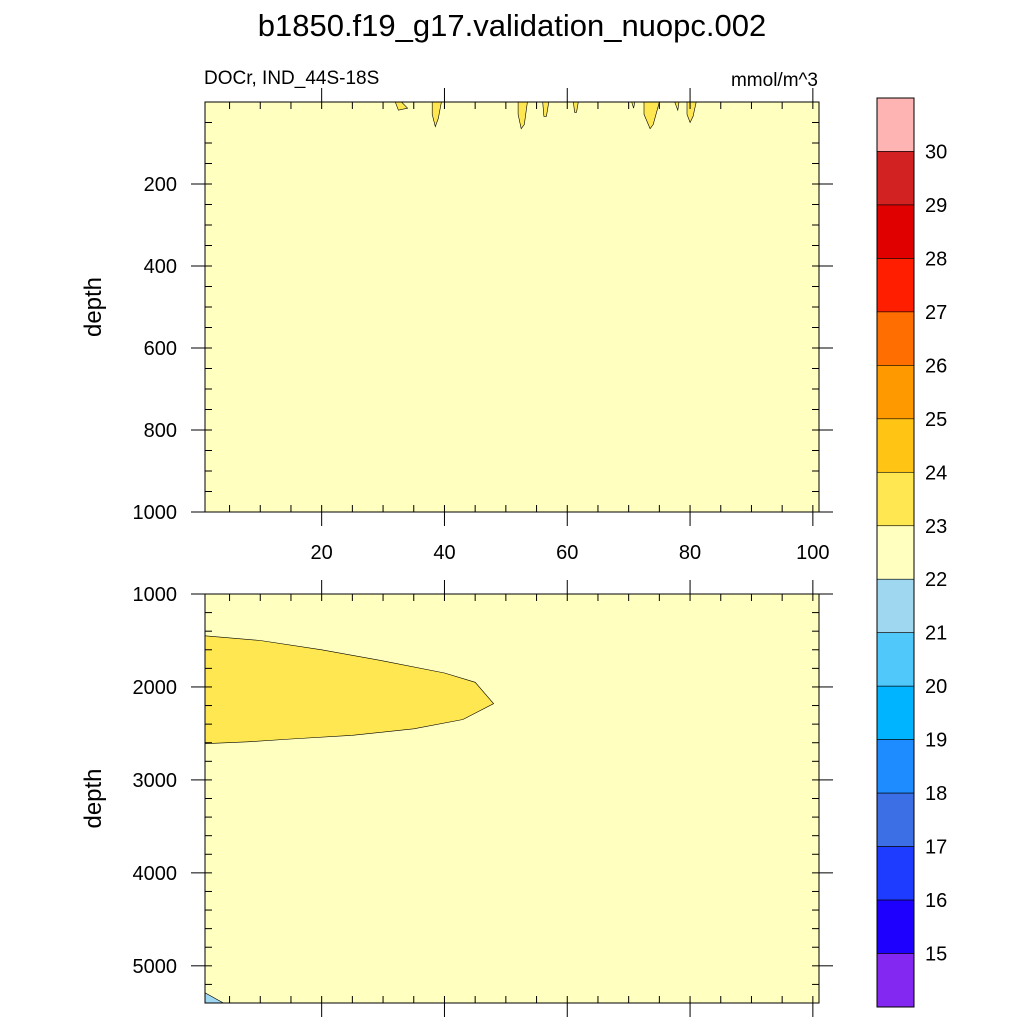 The height and width of the screenshot is (1024, 1024). What do you see at coordinates (936, 741) in the screenshot?
I see `colorbar-level-label: 19` at bounding box center [936, 741].